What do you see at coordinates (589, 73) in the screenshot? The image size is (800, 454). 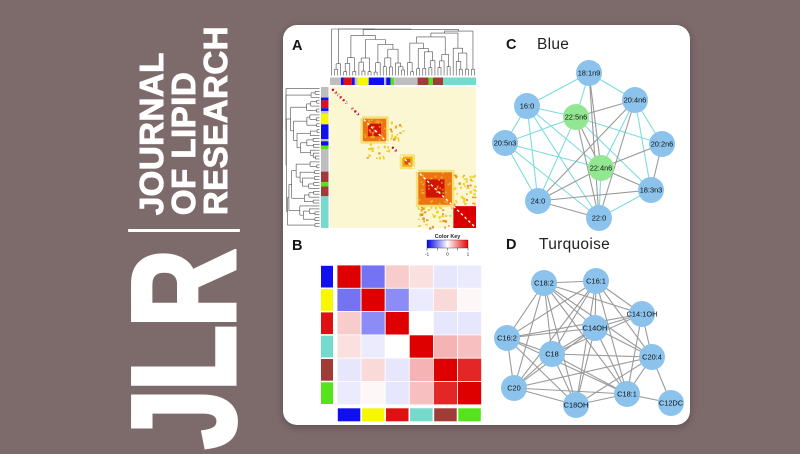 I see `network-node-label: 18:1n9` at bounding box center [589, 73].